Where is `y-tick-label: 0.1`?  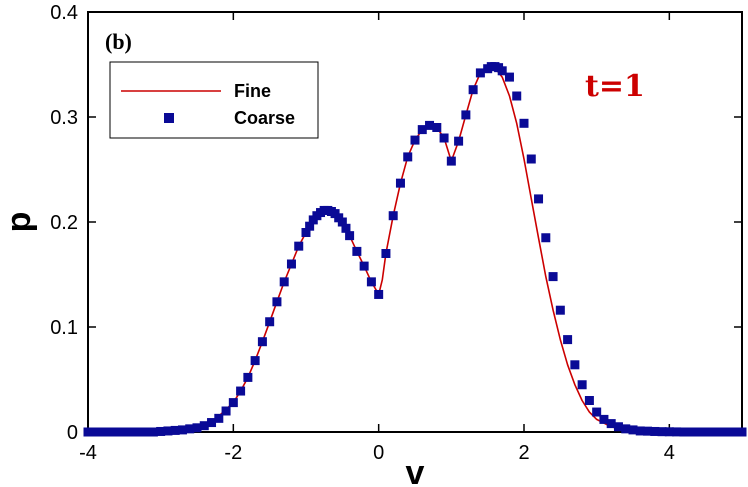 y-tick-label: 0.1 is located at coordinates (64, 328).